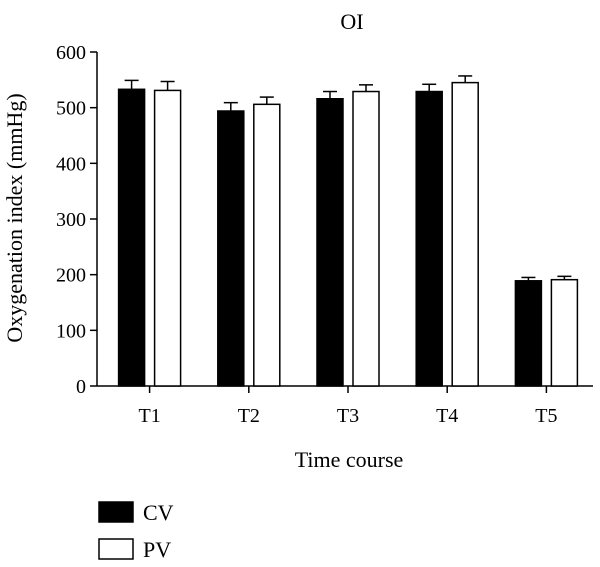 Image resolution: width=600 pixels, height=567 pixels. I want to click on y-axis: 0 100 200 300 400 500 600, so click(77, 220).